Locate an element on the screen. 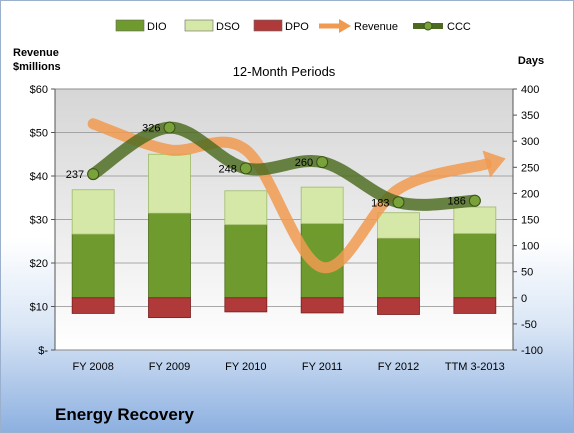 This screenshot has width=574, height=433. legend-marker-ccc is located at coordinates (428, 26).